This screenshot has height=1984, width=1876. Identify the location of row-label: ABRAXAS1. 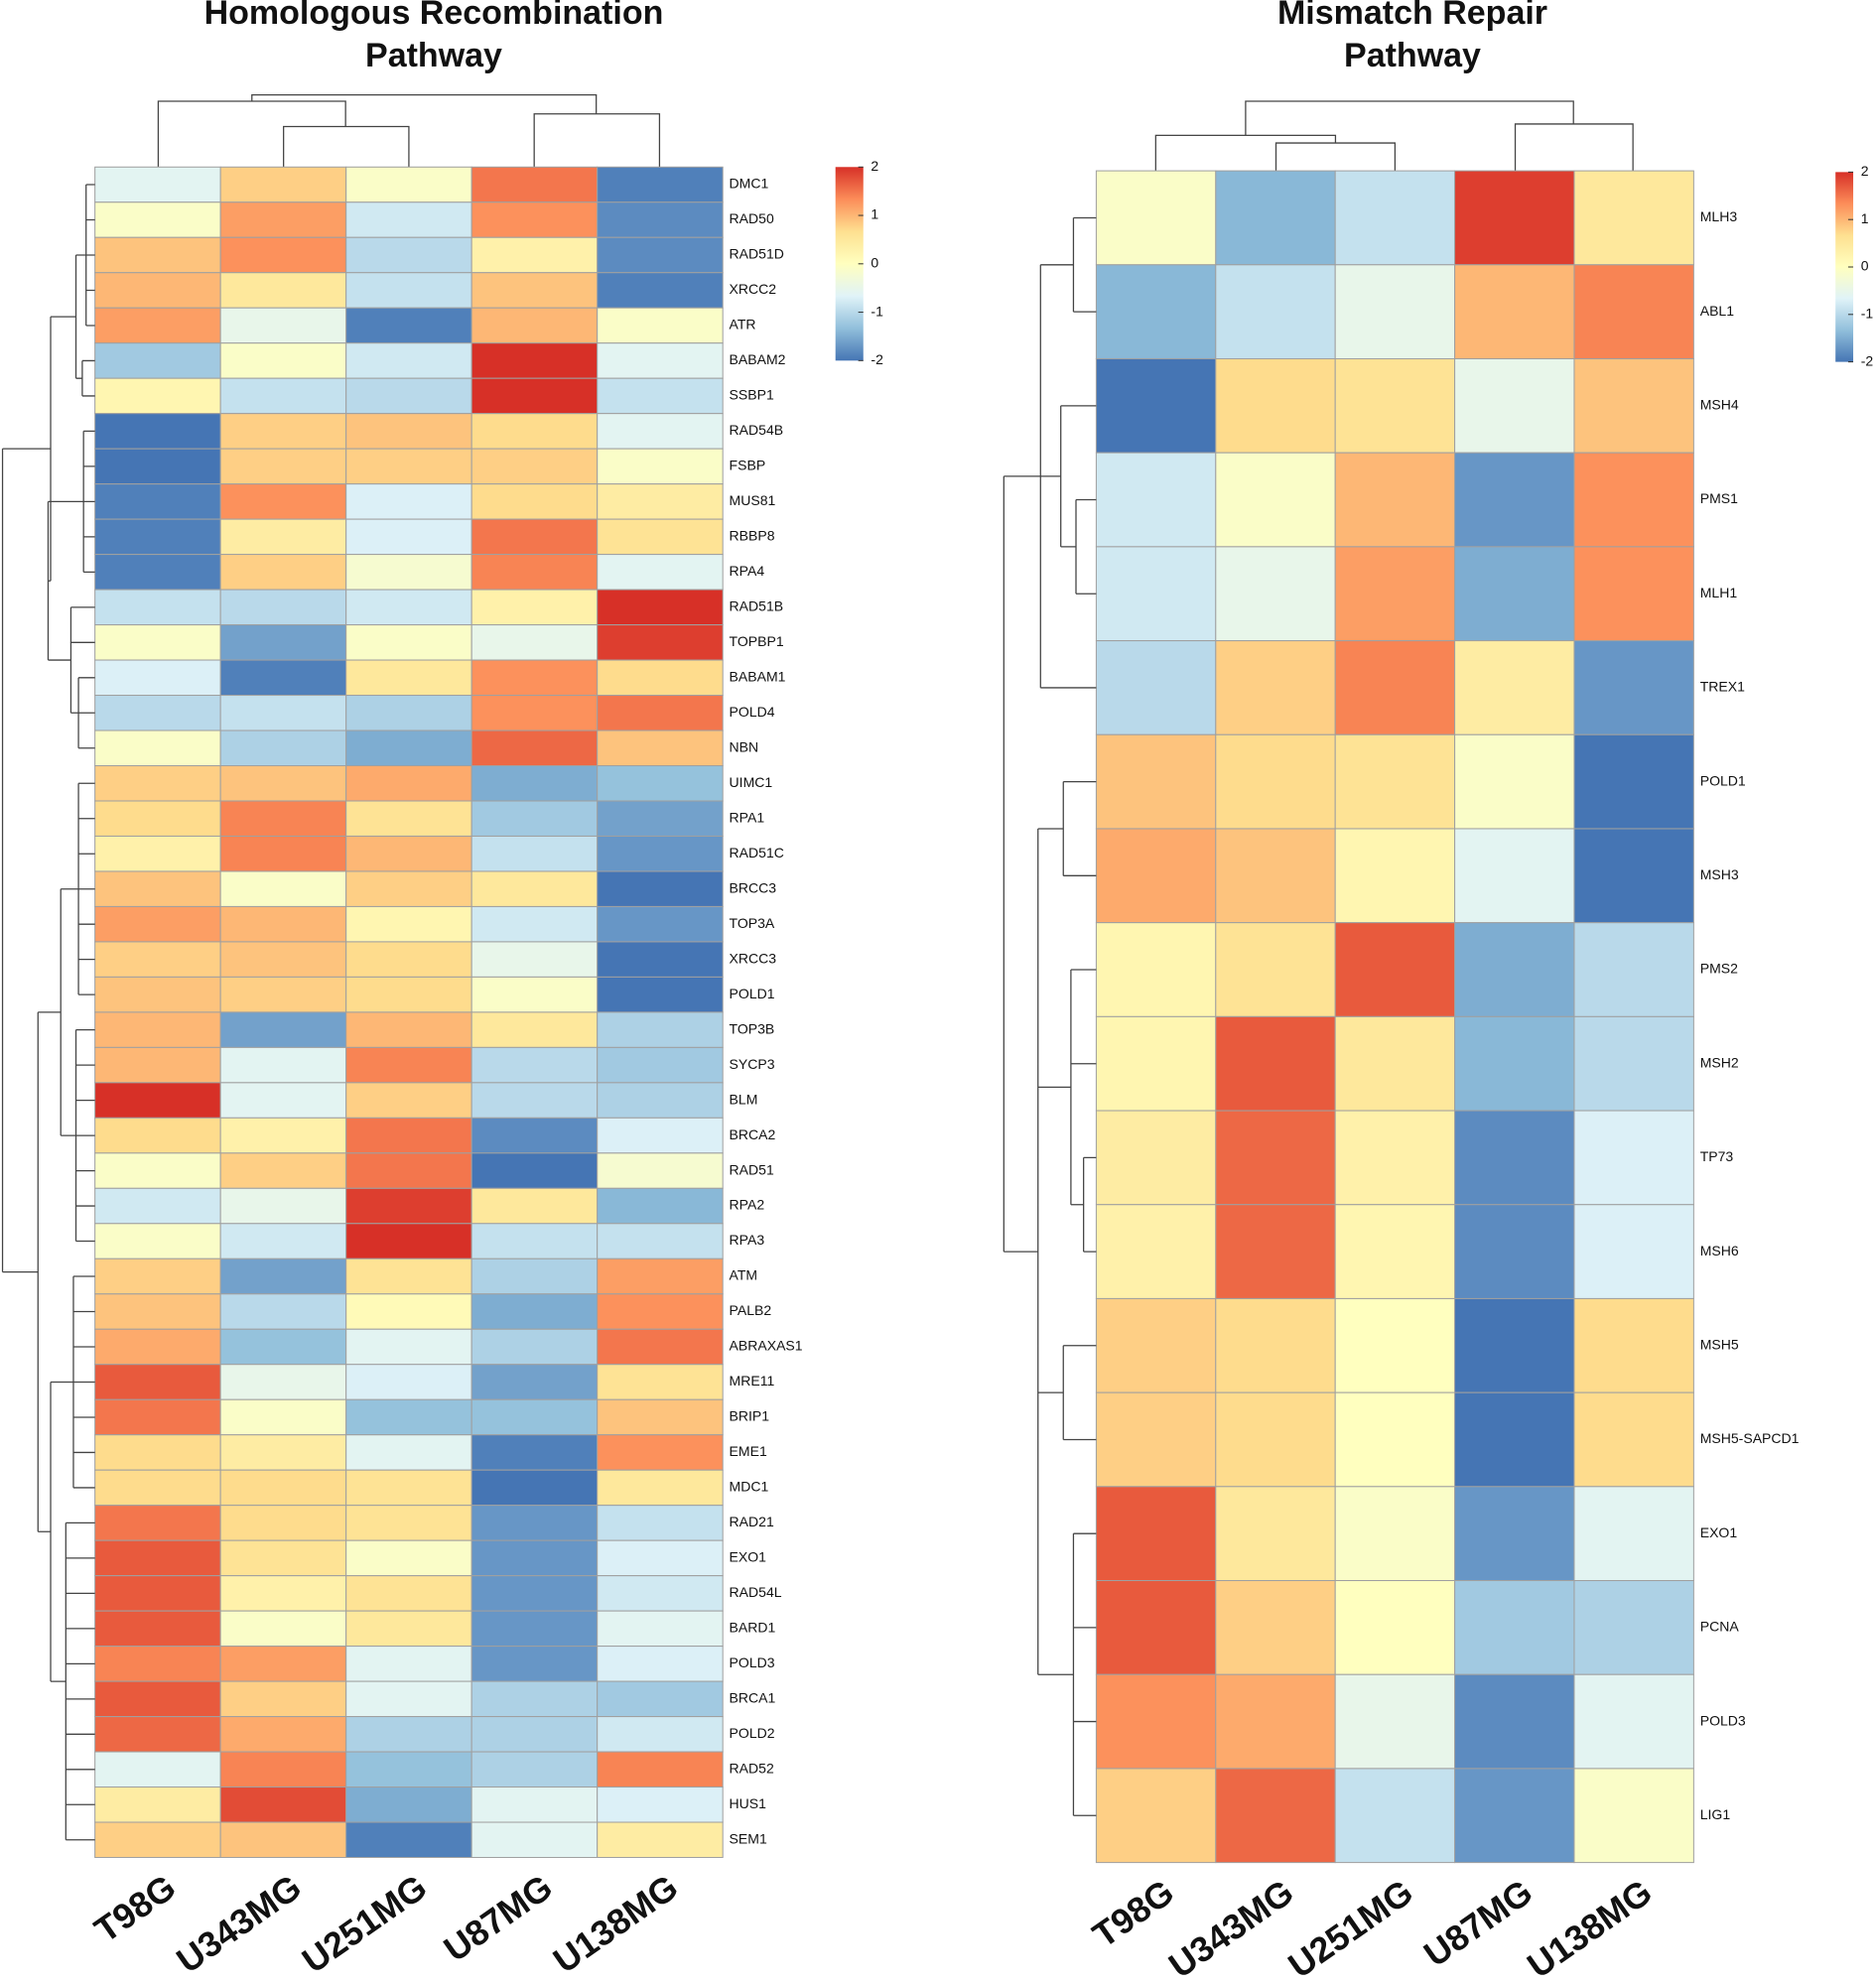
(766, 1346).